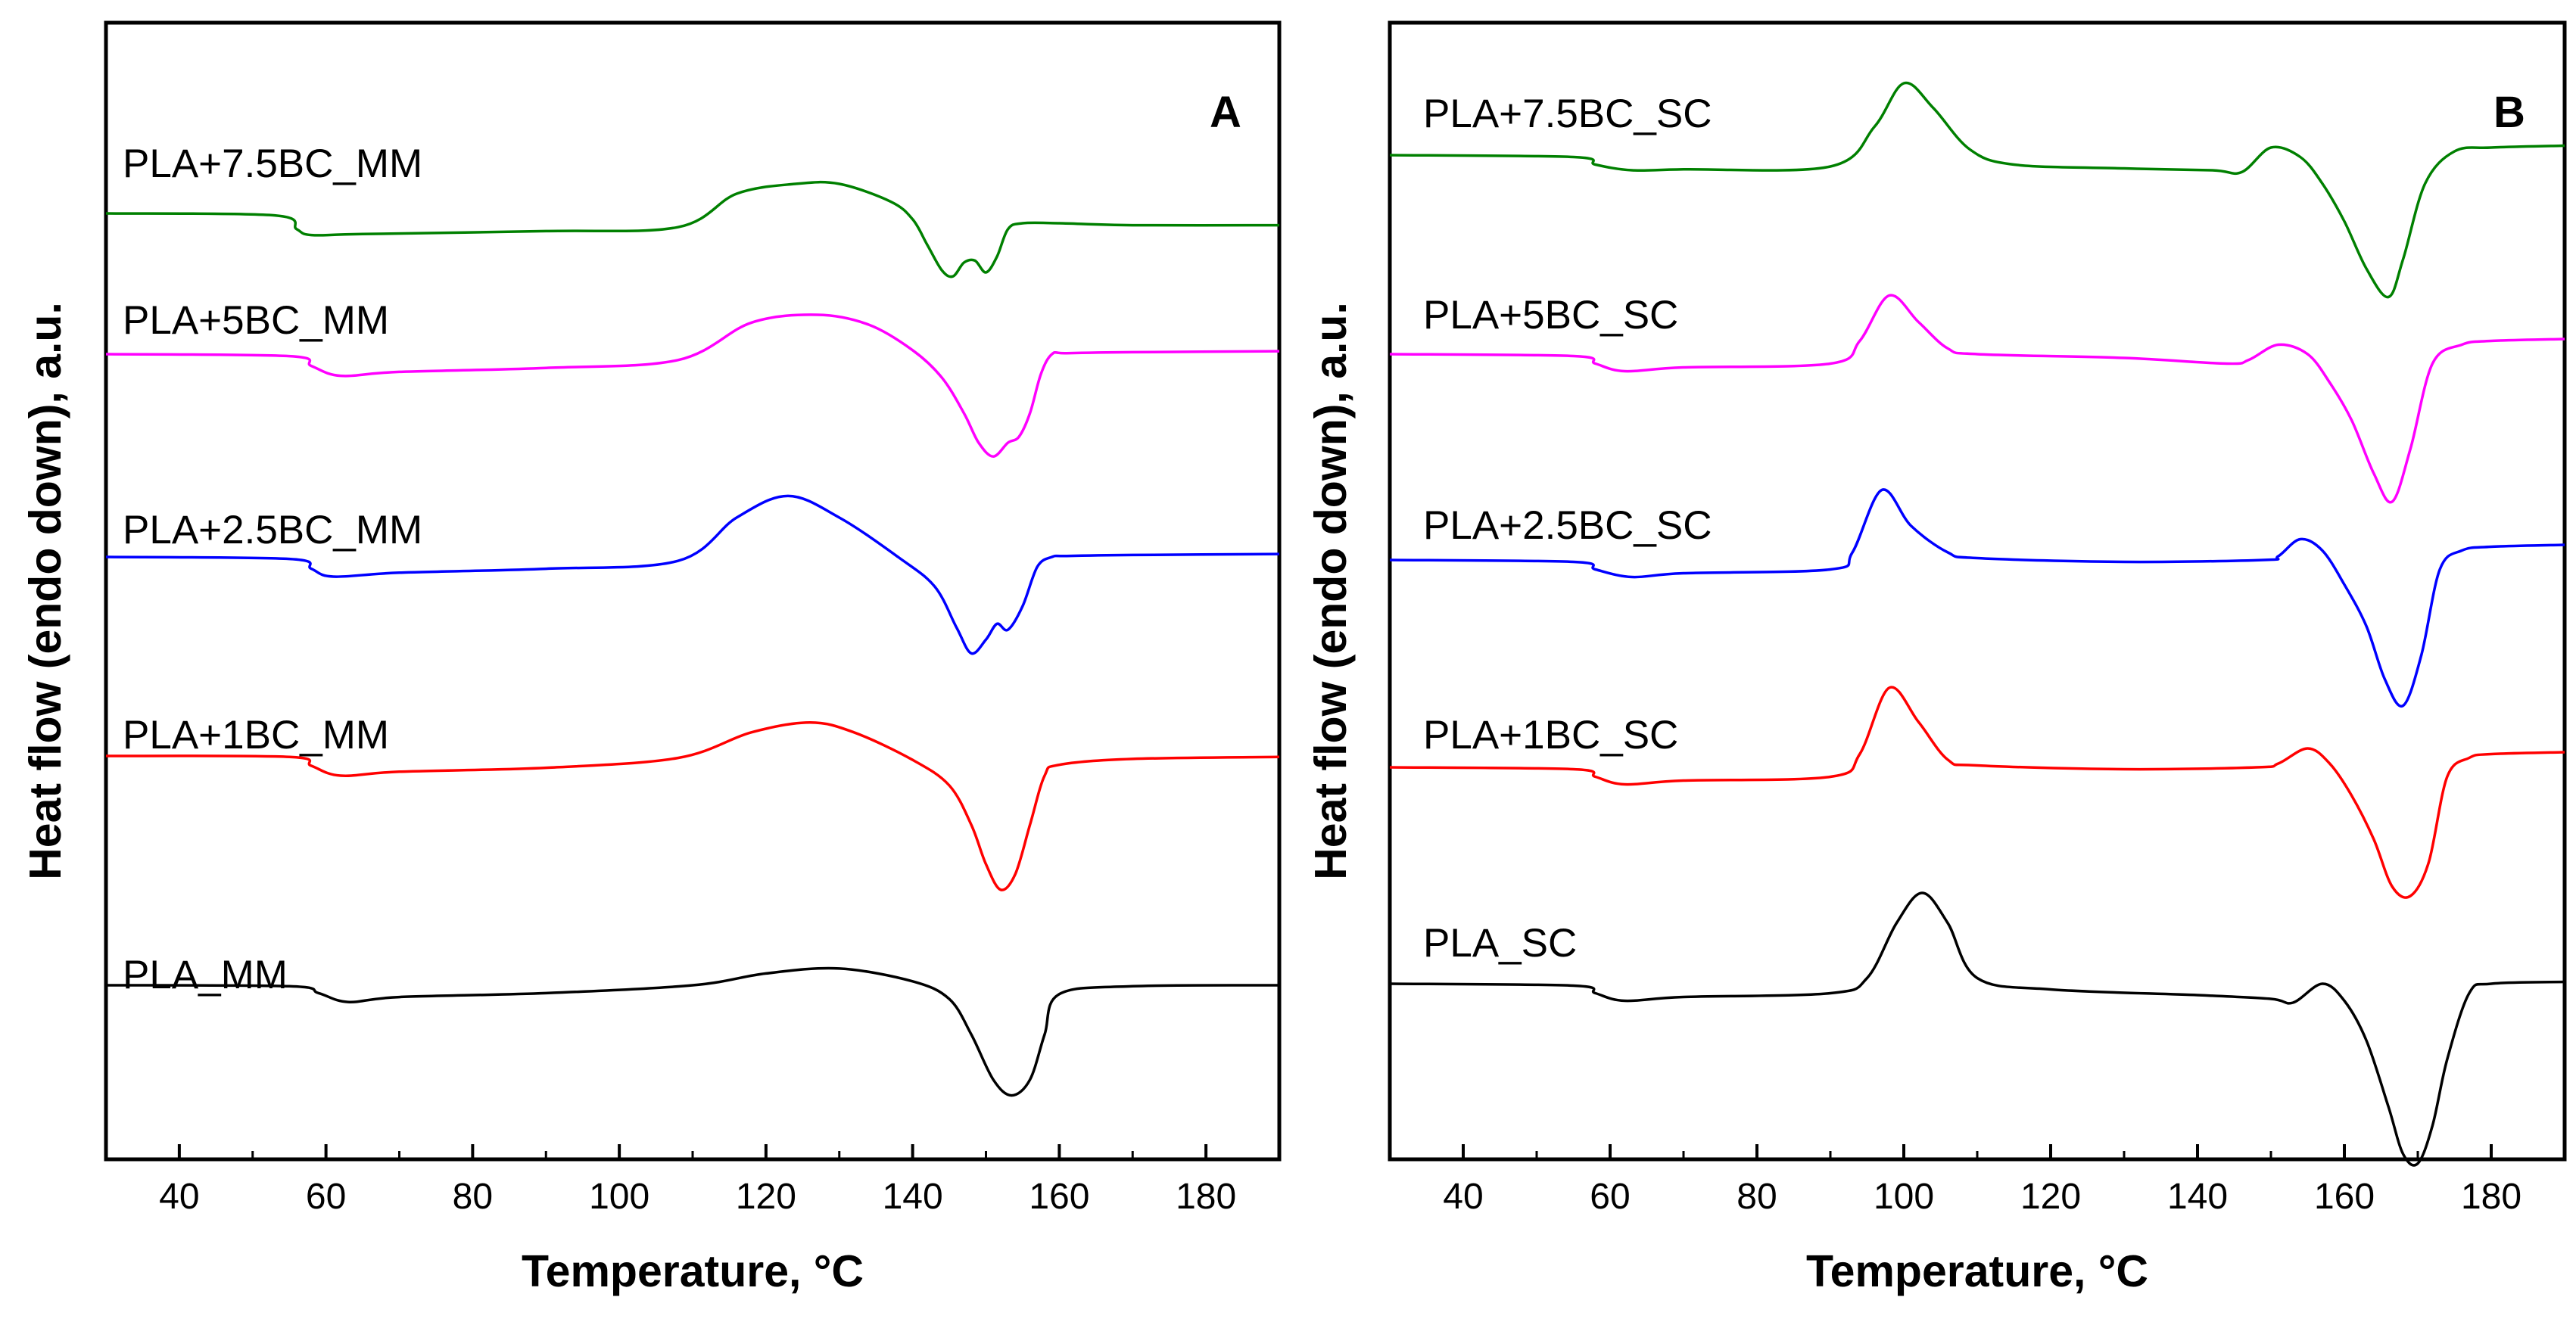 The width and height of the screenshot is (2576, 1322). Describe the element at coordinates (1977, 598) in the screenshot. I see `curve-pla-2-5bc-sc` at that location.